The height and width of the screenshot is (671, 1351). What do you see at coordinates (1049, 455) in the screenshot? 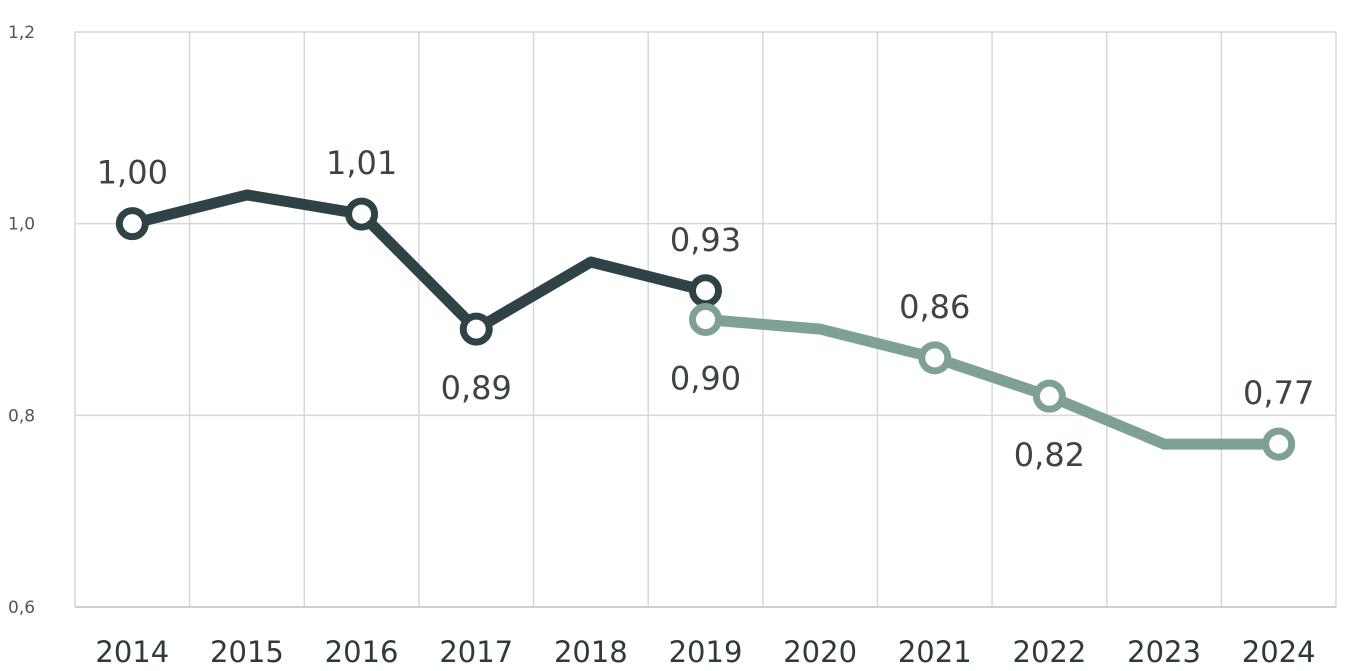
I see `data-label: 0,82` at bounding box center [1049, 455].